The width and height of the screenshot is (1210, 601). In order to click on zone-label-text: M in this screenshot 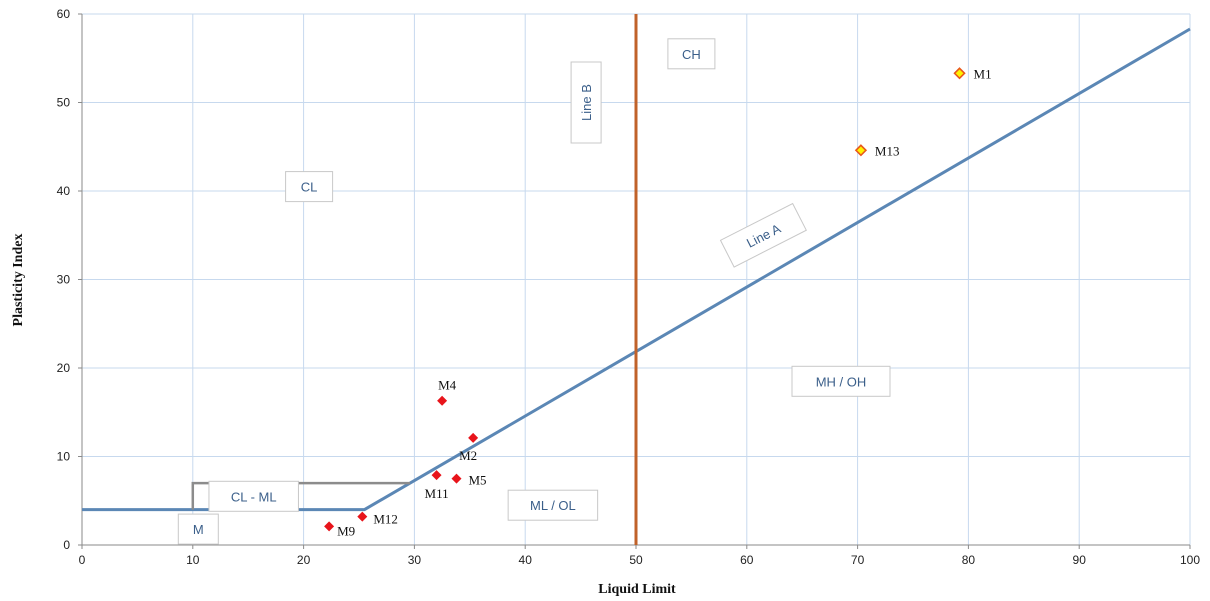, I will do `click(198, 529)`.